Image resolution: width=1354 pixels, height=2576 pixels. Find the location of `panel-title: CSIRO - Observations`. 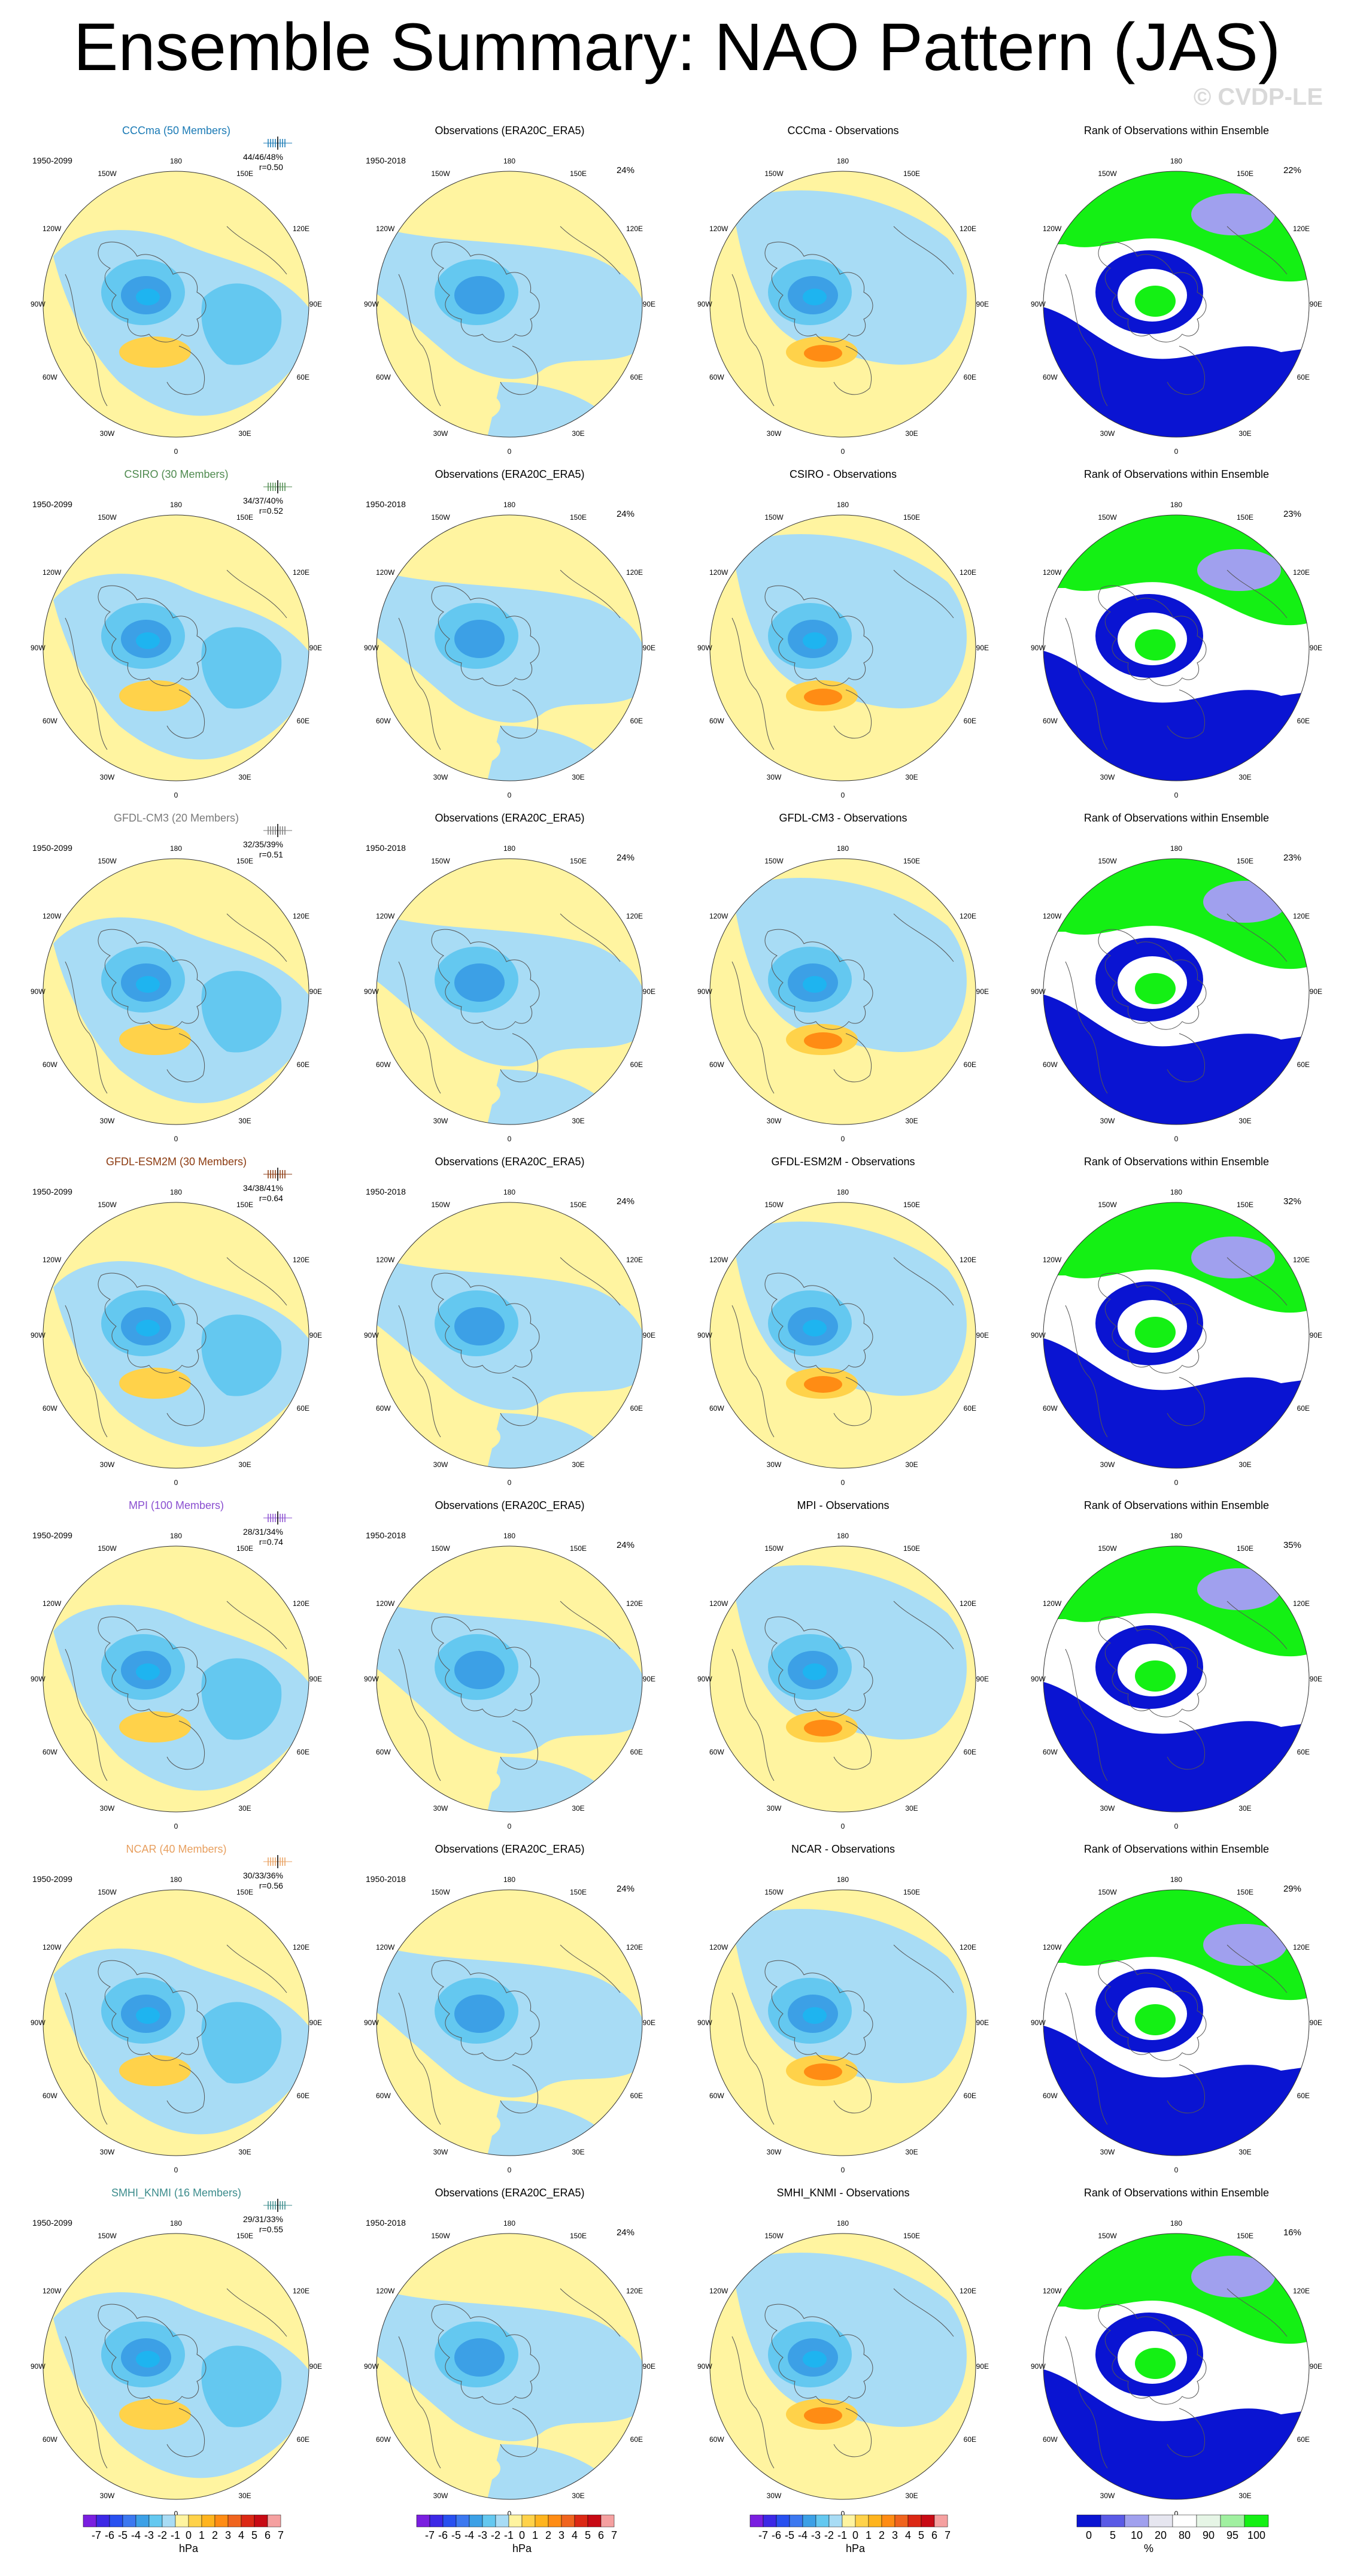

panel-title: CSIRO - Observations is located at coordinates (843, 474).